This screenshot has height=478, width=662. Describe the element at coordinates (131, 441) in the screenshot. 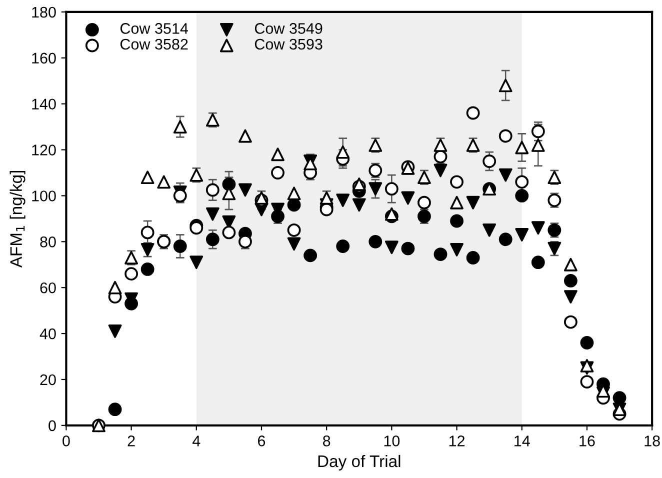

I see `x-tick-label: 2` at that location.